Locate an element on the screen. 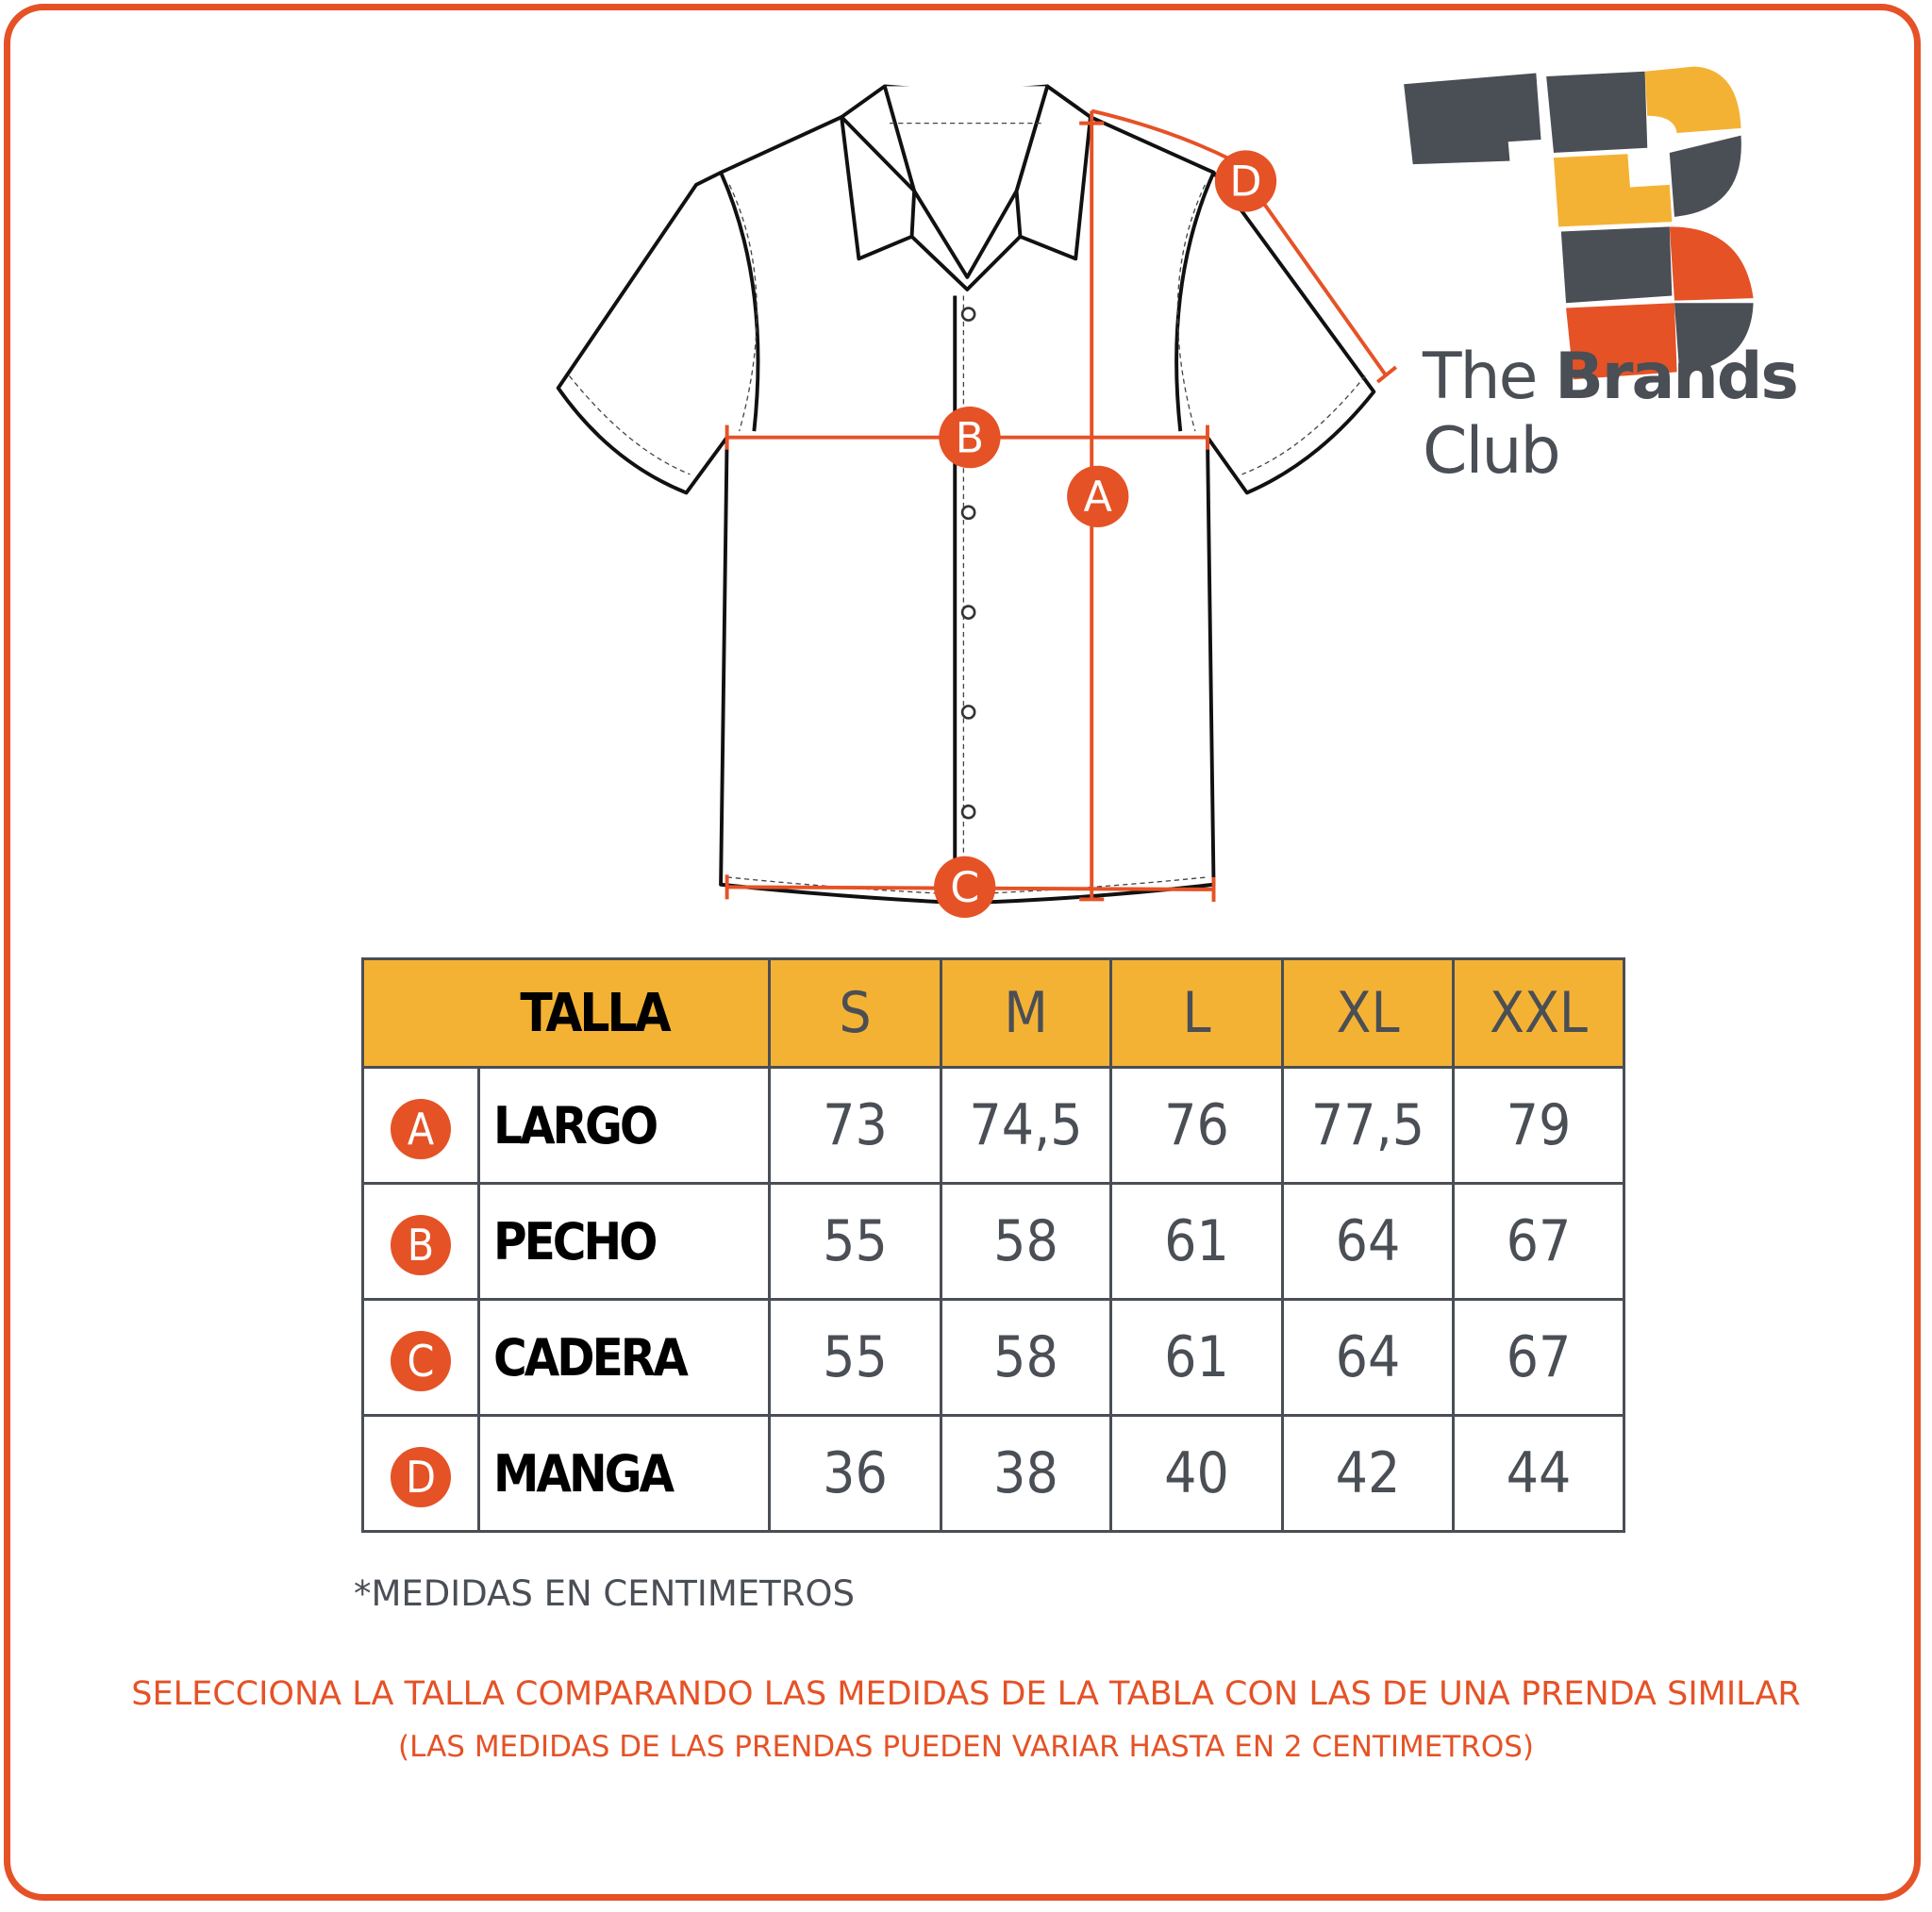 The height and width of the screenshot is (1912, 1932). svg-text: C is located at coordinates (964, 888).